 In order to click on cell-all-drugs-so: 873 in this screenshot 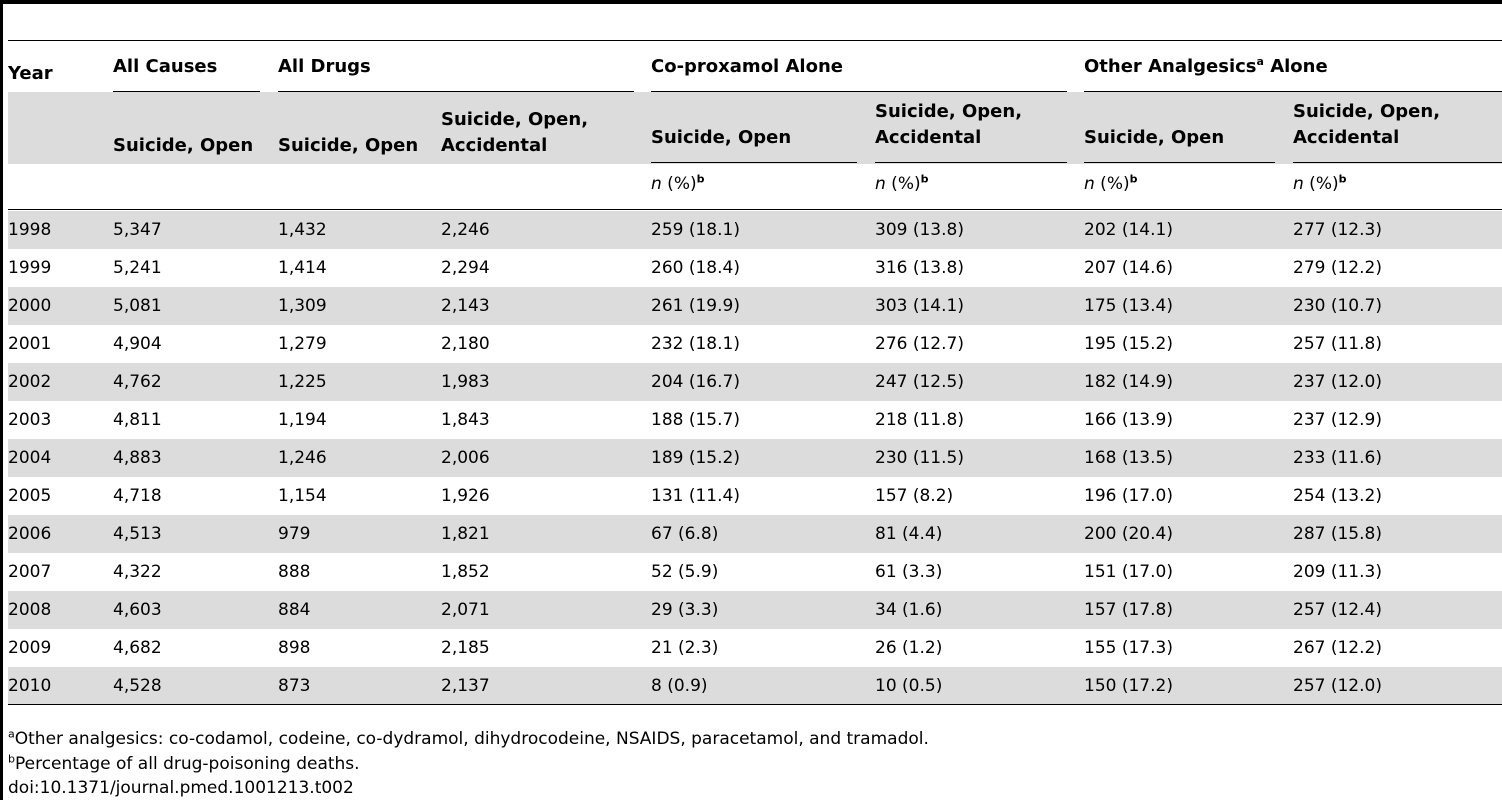, I will do `click(294, 686)`.